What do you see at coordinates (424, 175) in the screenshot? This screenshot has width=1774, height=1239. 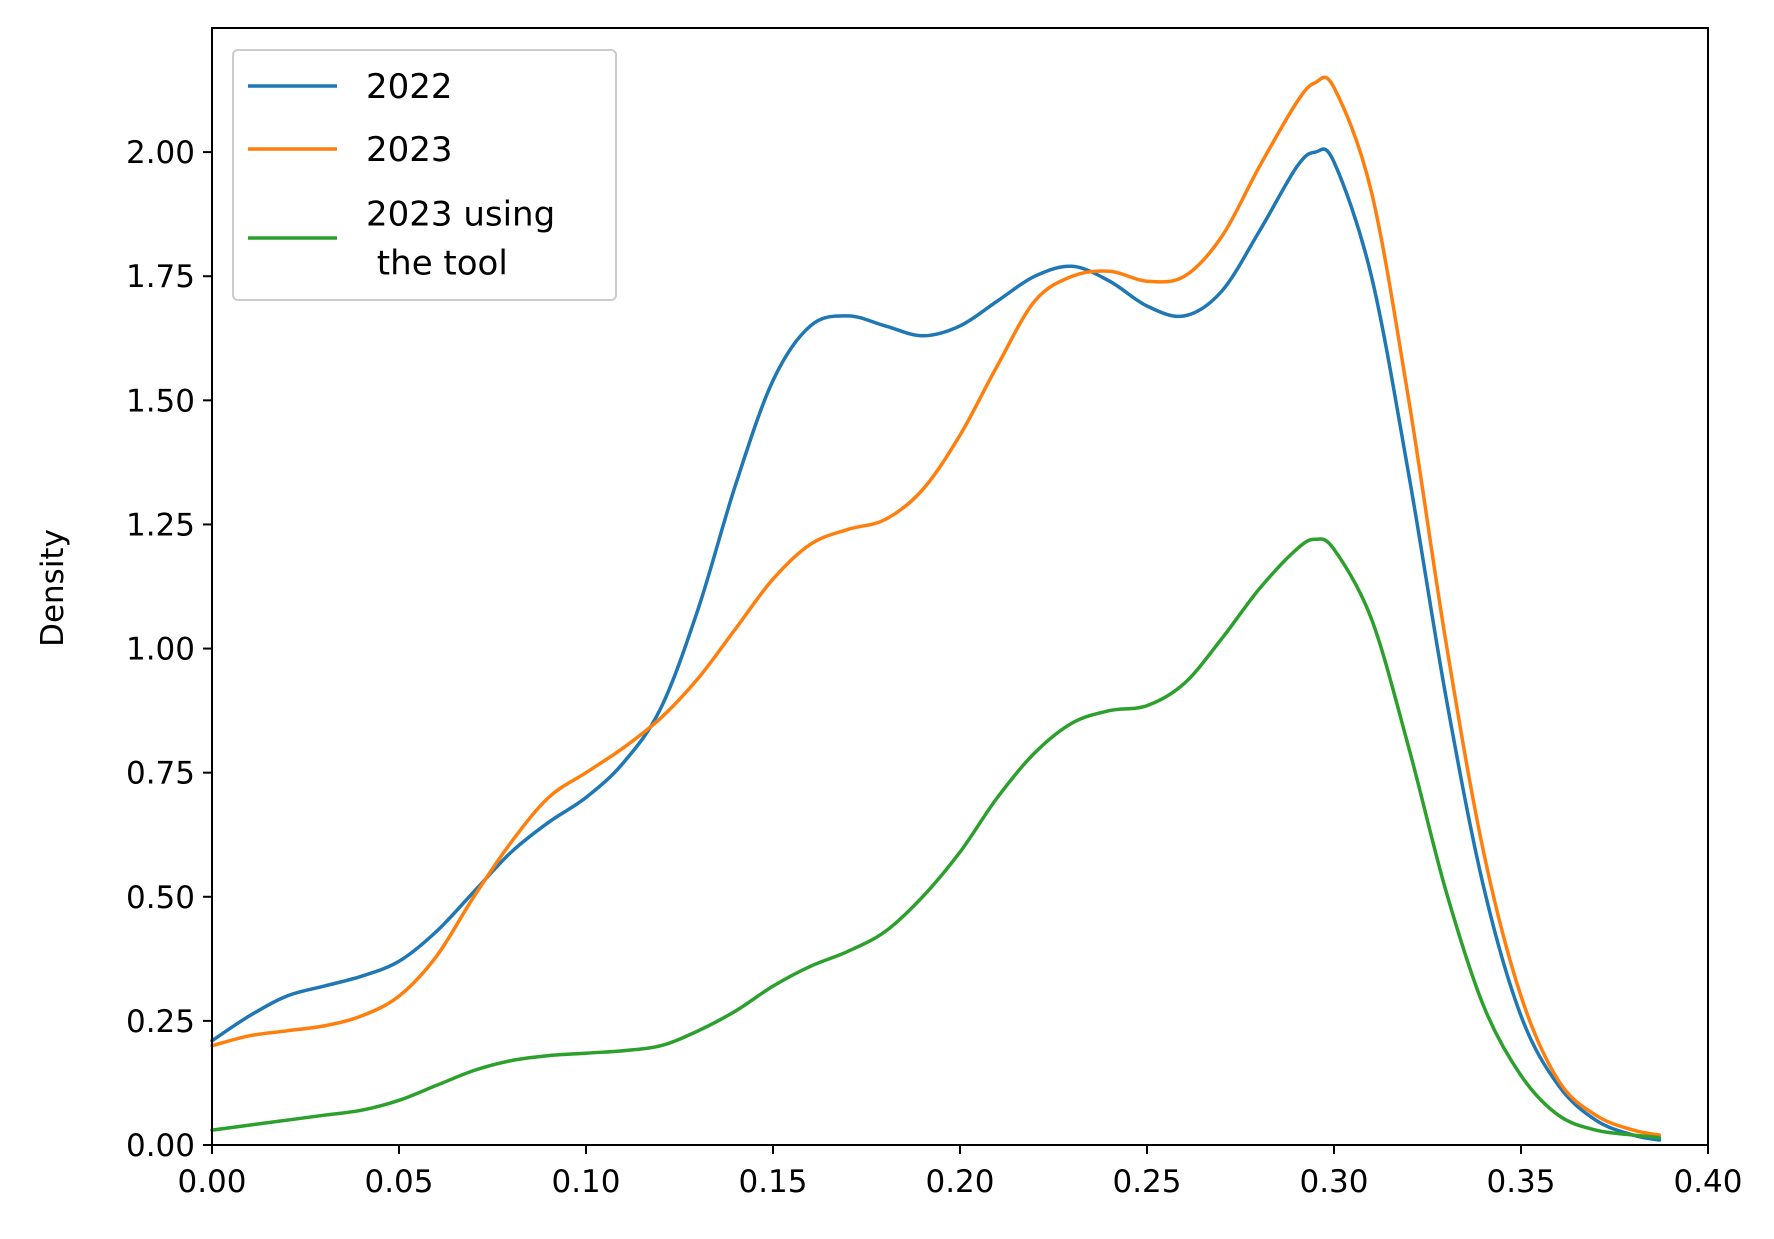 I see `legend: 2022 2023 2023 using the tool` at bounding box center [424, 175].